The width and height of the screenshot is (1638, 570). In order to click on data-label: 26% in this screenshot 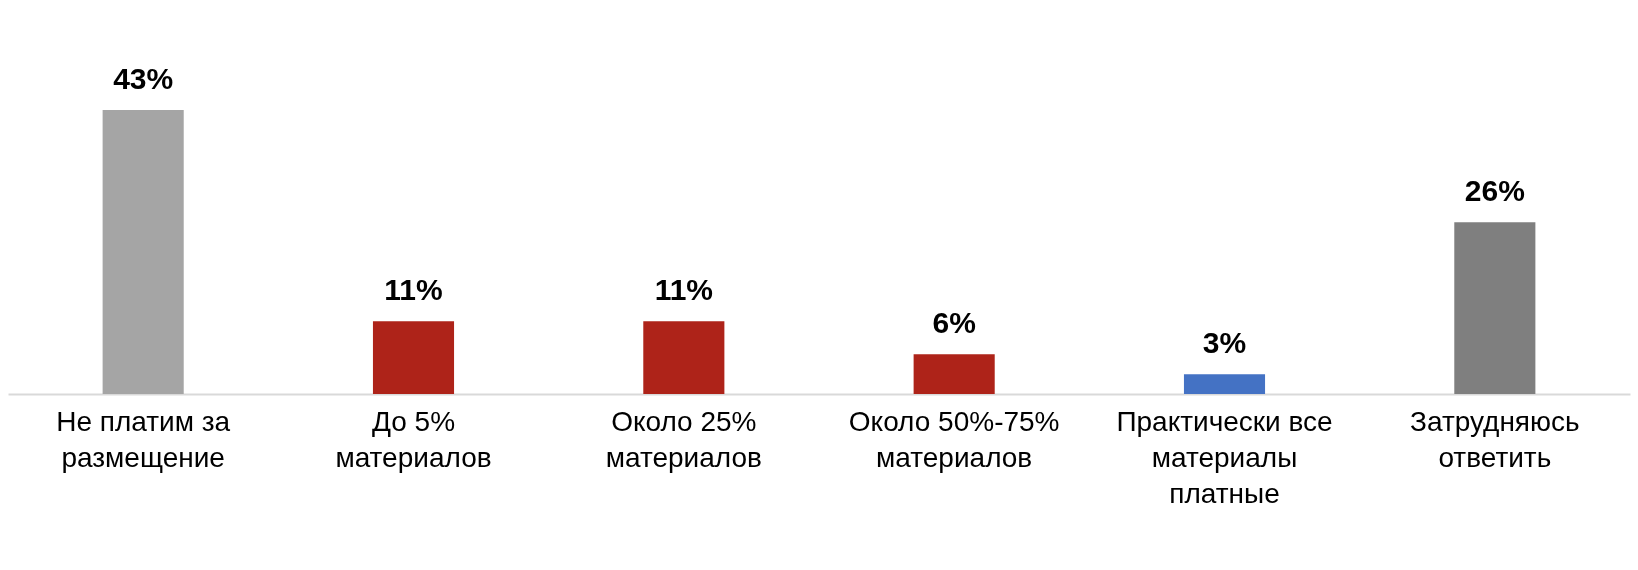, I will do `click(1494, 191)`.